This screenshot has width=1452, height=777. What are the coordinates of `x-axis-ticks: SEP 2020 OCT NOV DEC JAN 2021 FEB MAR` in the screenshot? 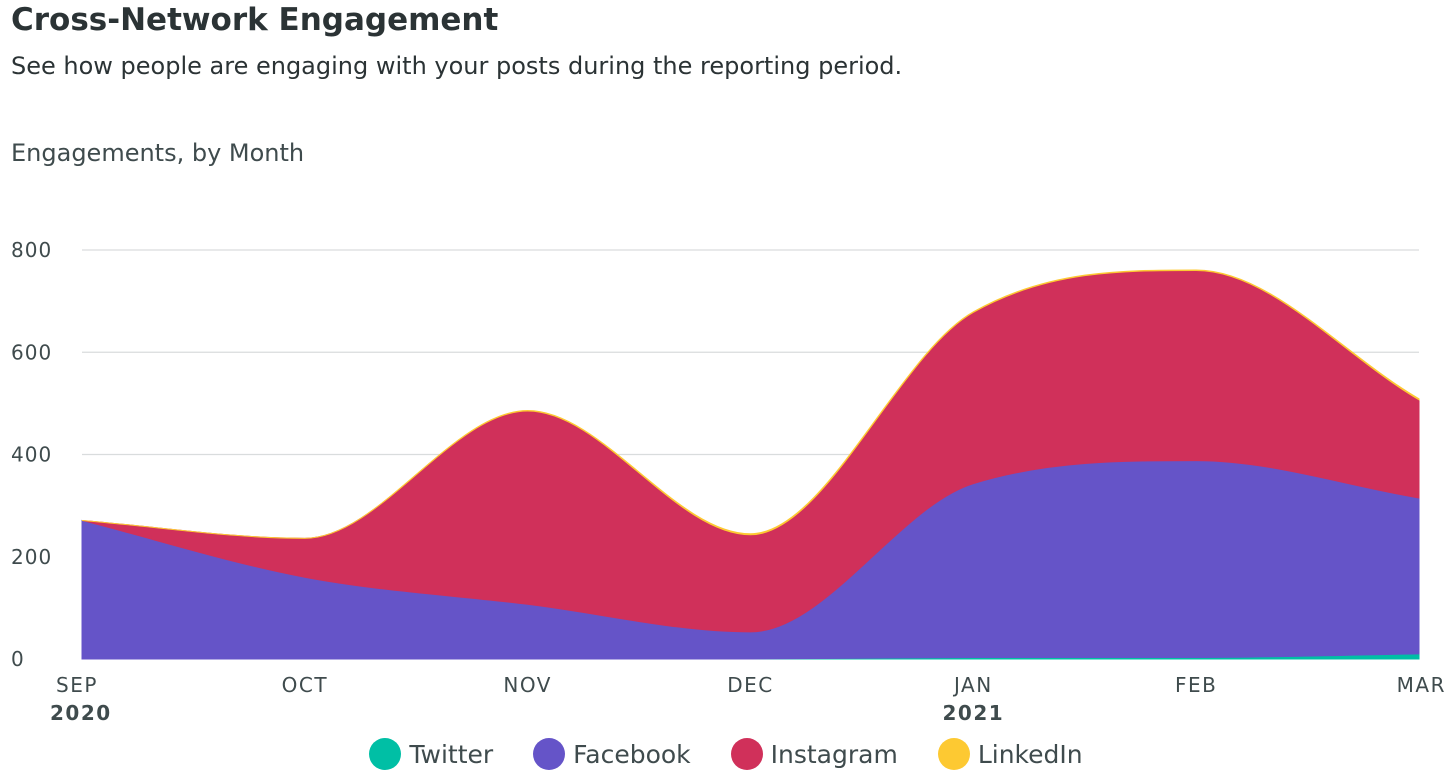 It's located at (748, 699).